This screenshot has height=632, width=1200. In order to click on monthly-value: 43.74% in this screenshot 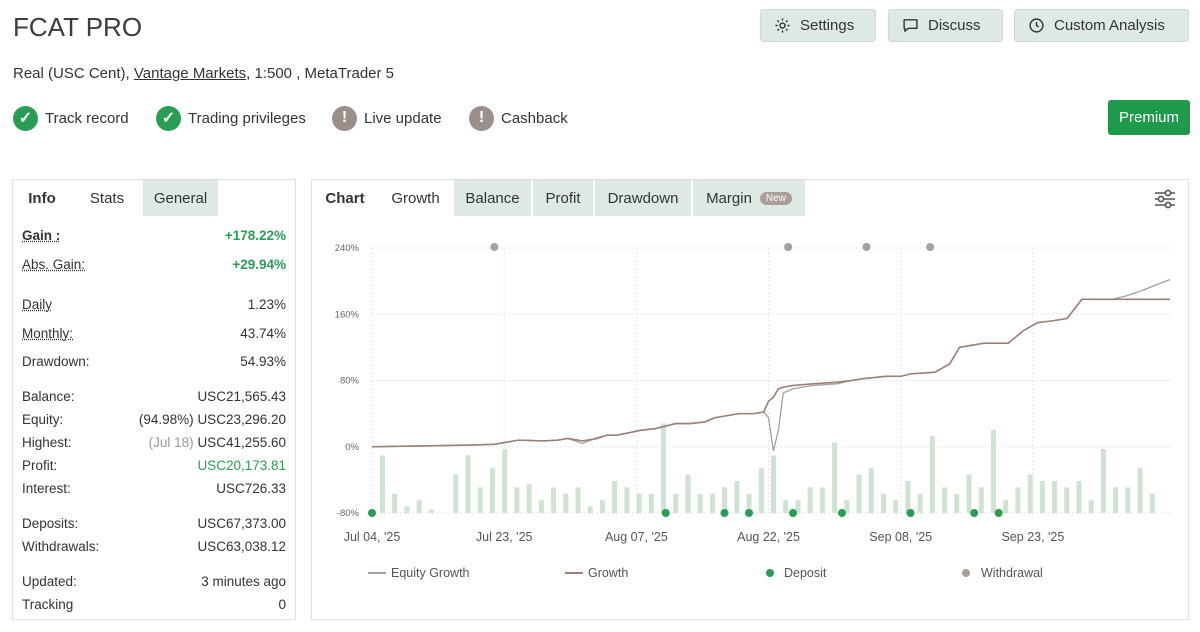, I will do `click(263, 333)`.